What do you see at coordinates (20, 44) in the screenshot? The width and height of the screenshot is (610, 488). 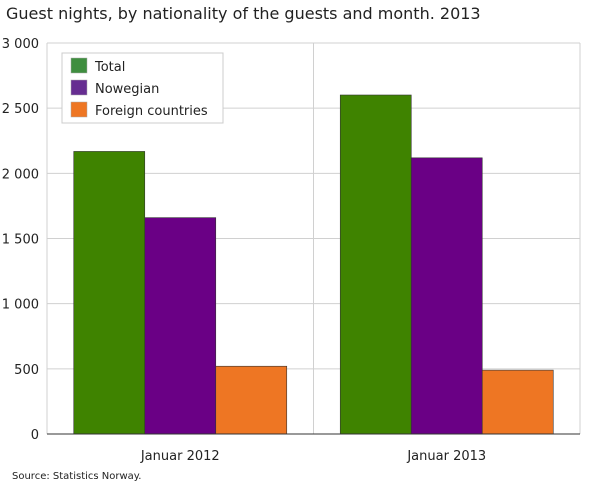 I see `y-tick-label: 3 000` at bounding box center [20, 44].